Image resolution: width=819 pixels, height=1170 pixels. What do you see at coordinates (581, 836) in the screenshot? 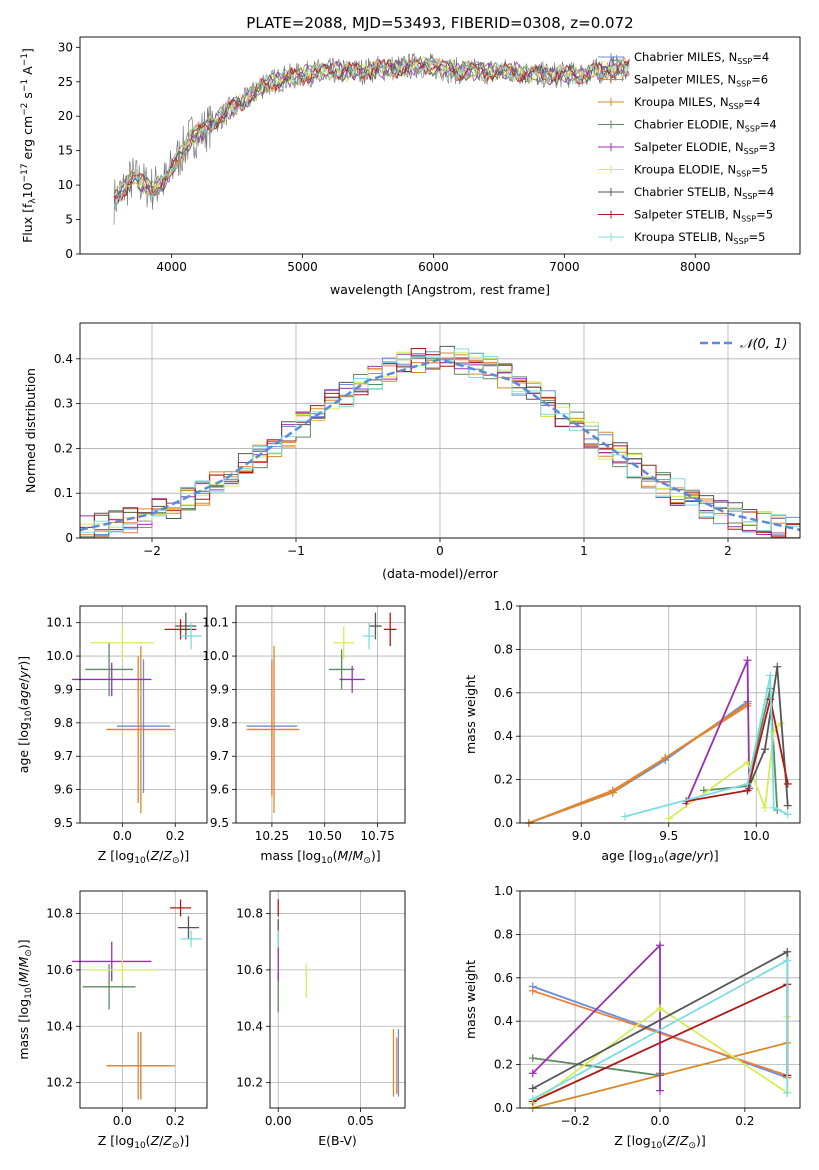
I see `tick-label-x: 9.0` at bounding box center [581, 836].